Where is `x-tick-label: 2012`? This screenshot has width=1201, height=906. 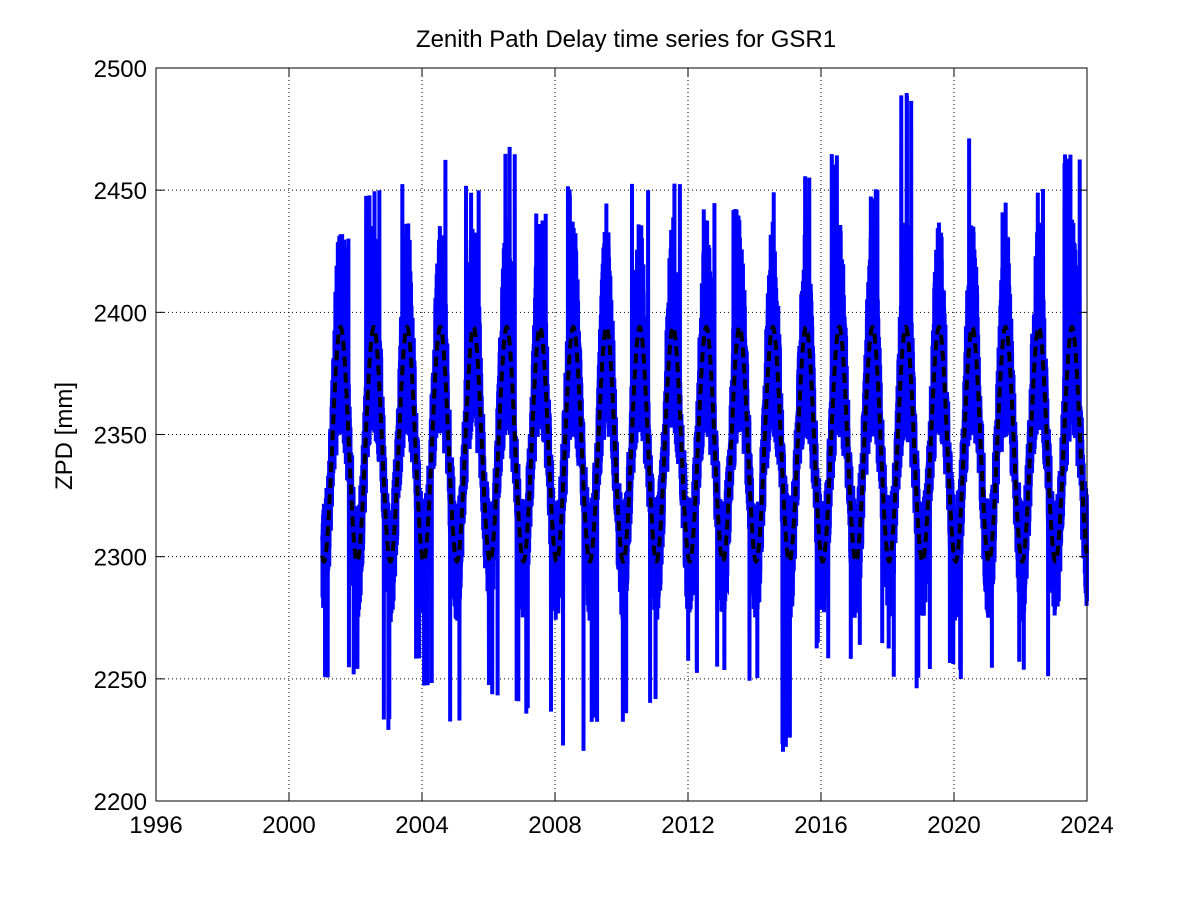 x-tick-label: 2012 is located at coordinates (687, 825).